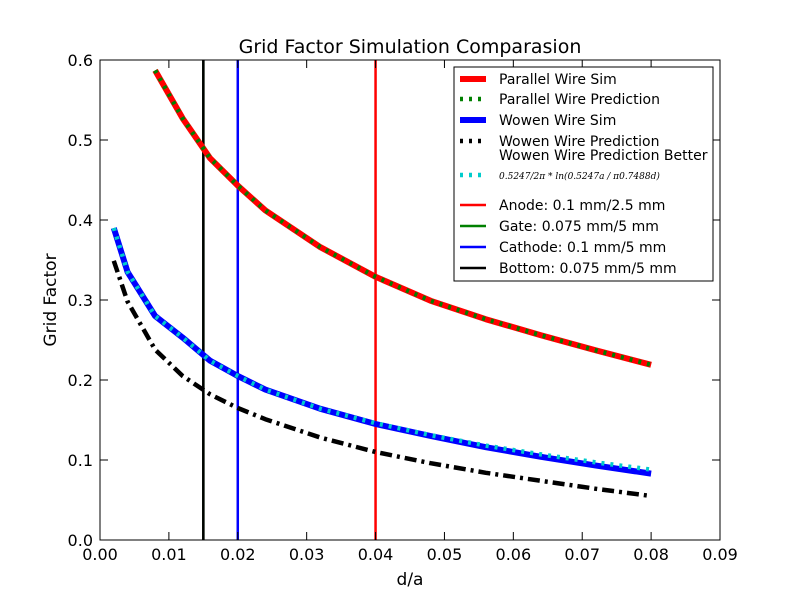 The height and width of the screenshot is (600, 800). Describe the element at coordinates (603, 156) in the screenshot. I see `legend-label-wowen-wire-prediction-better: Wowen Wire Prediction Better` at that location.